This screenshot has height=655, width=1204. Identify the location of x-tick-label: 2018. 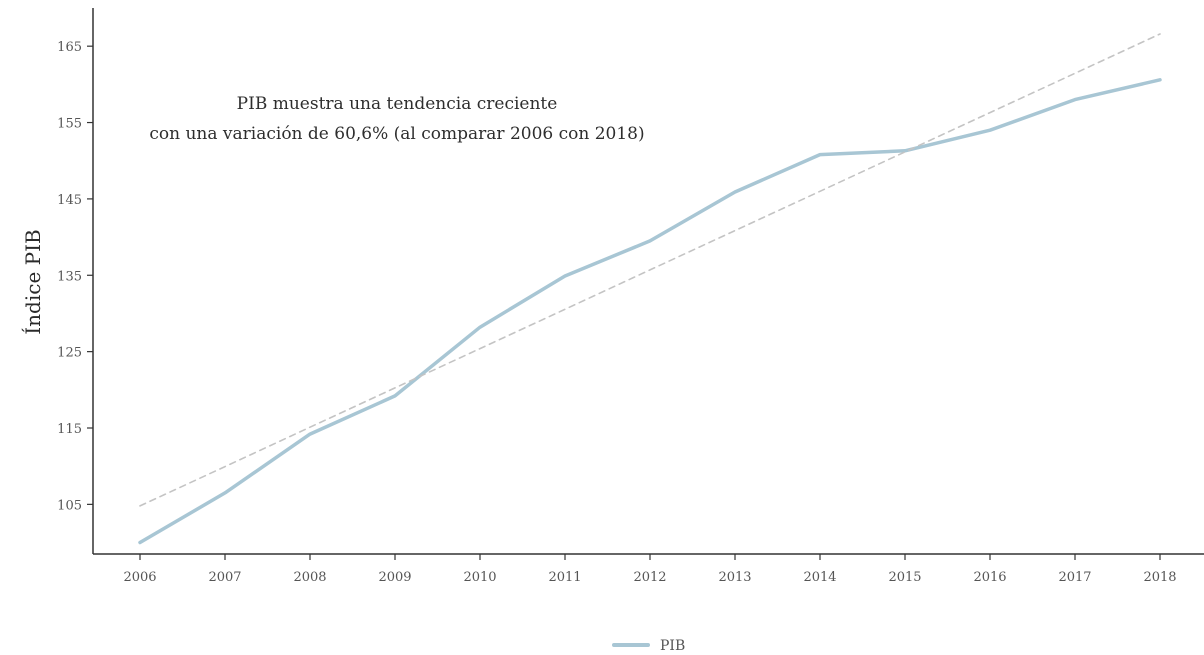
(1159, 577).